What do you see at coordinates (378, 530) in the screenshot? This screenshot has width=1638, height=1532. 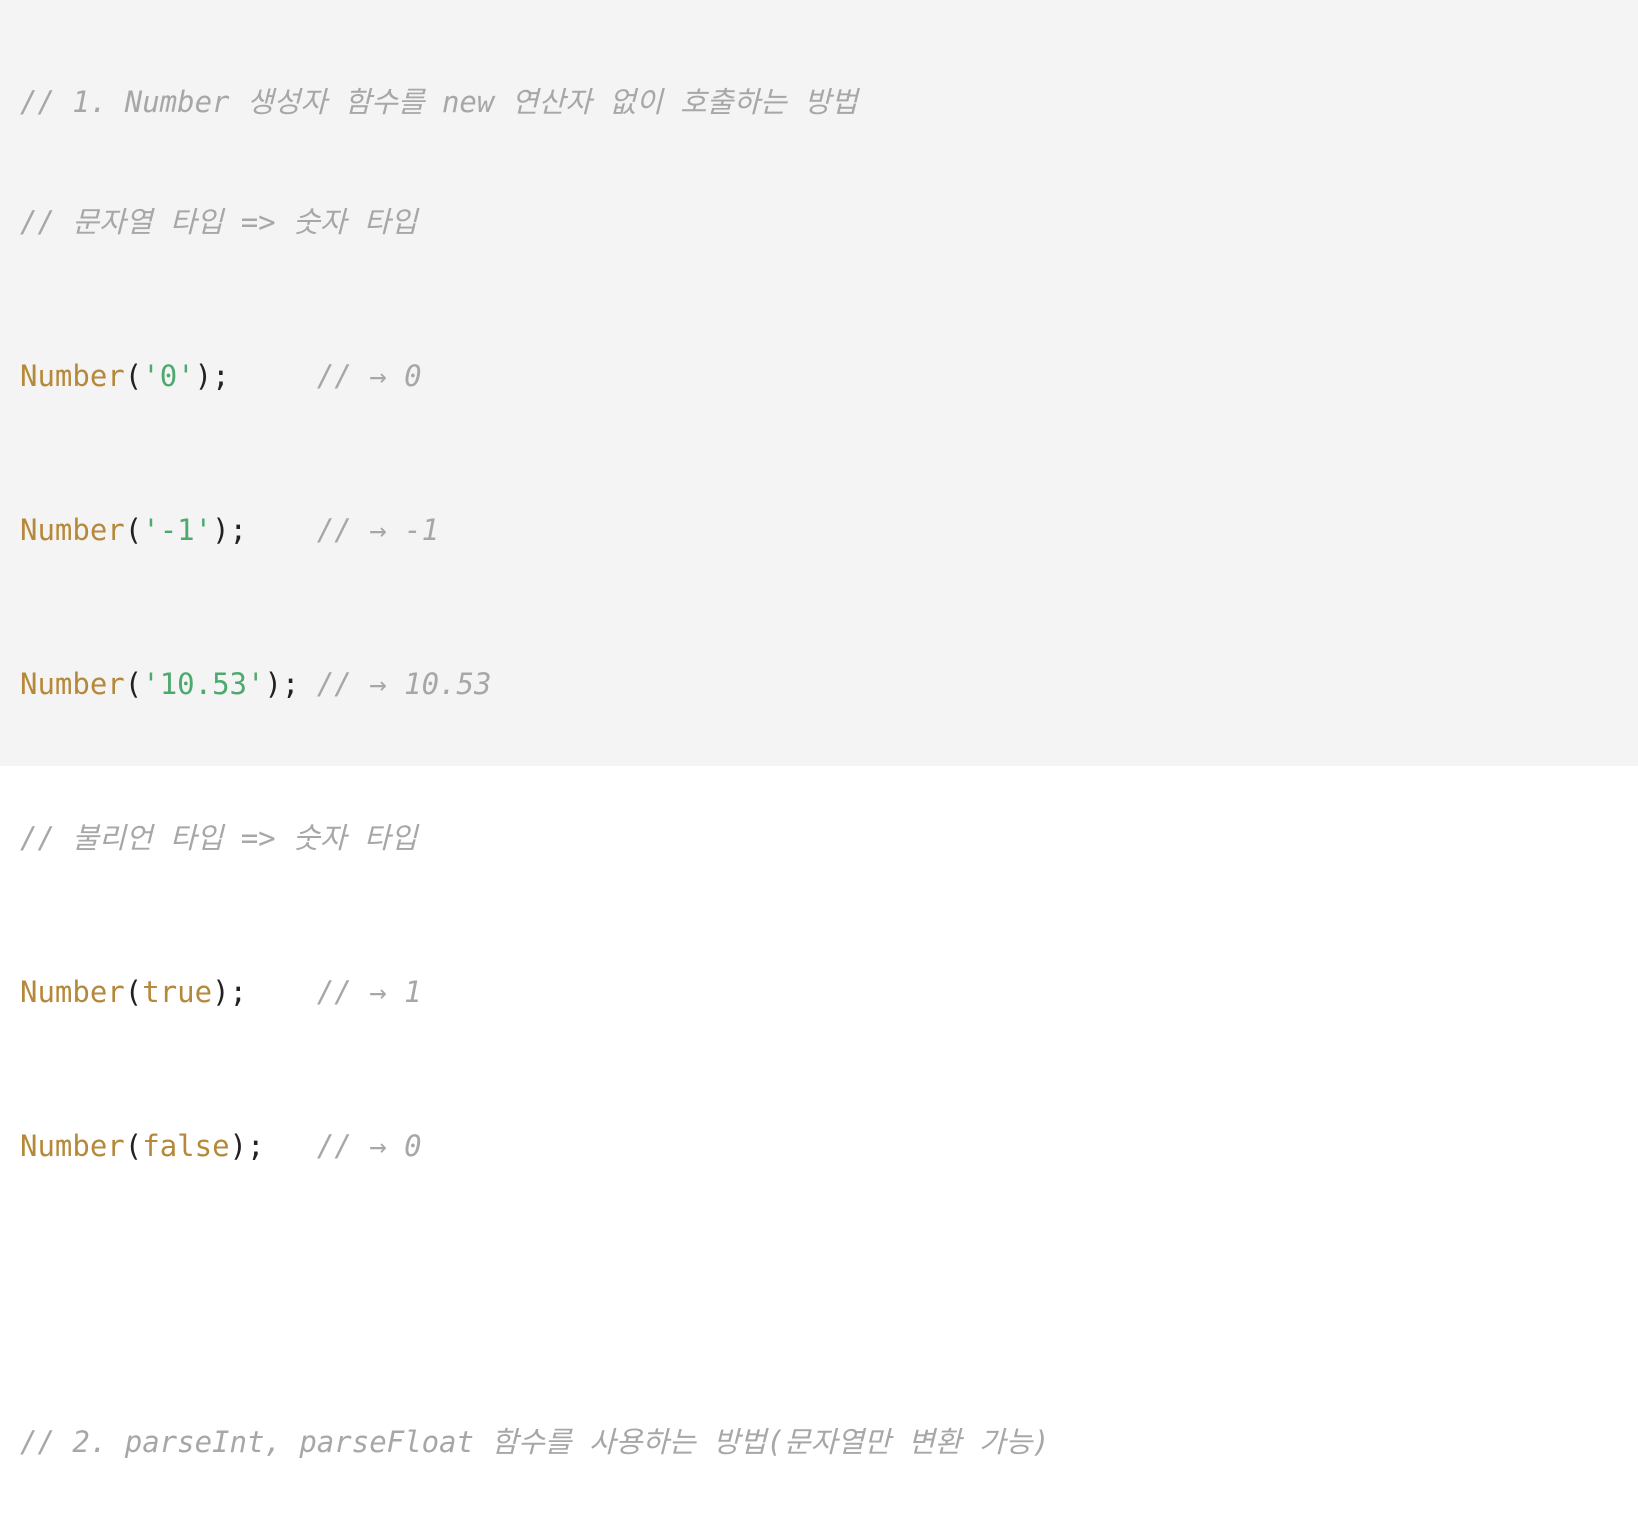 I see `result-comment: // → -1` at bounding box center [378, 530].